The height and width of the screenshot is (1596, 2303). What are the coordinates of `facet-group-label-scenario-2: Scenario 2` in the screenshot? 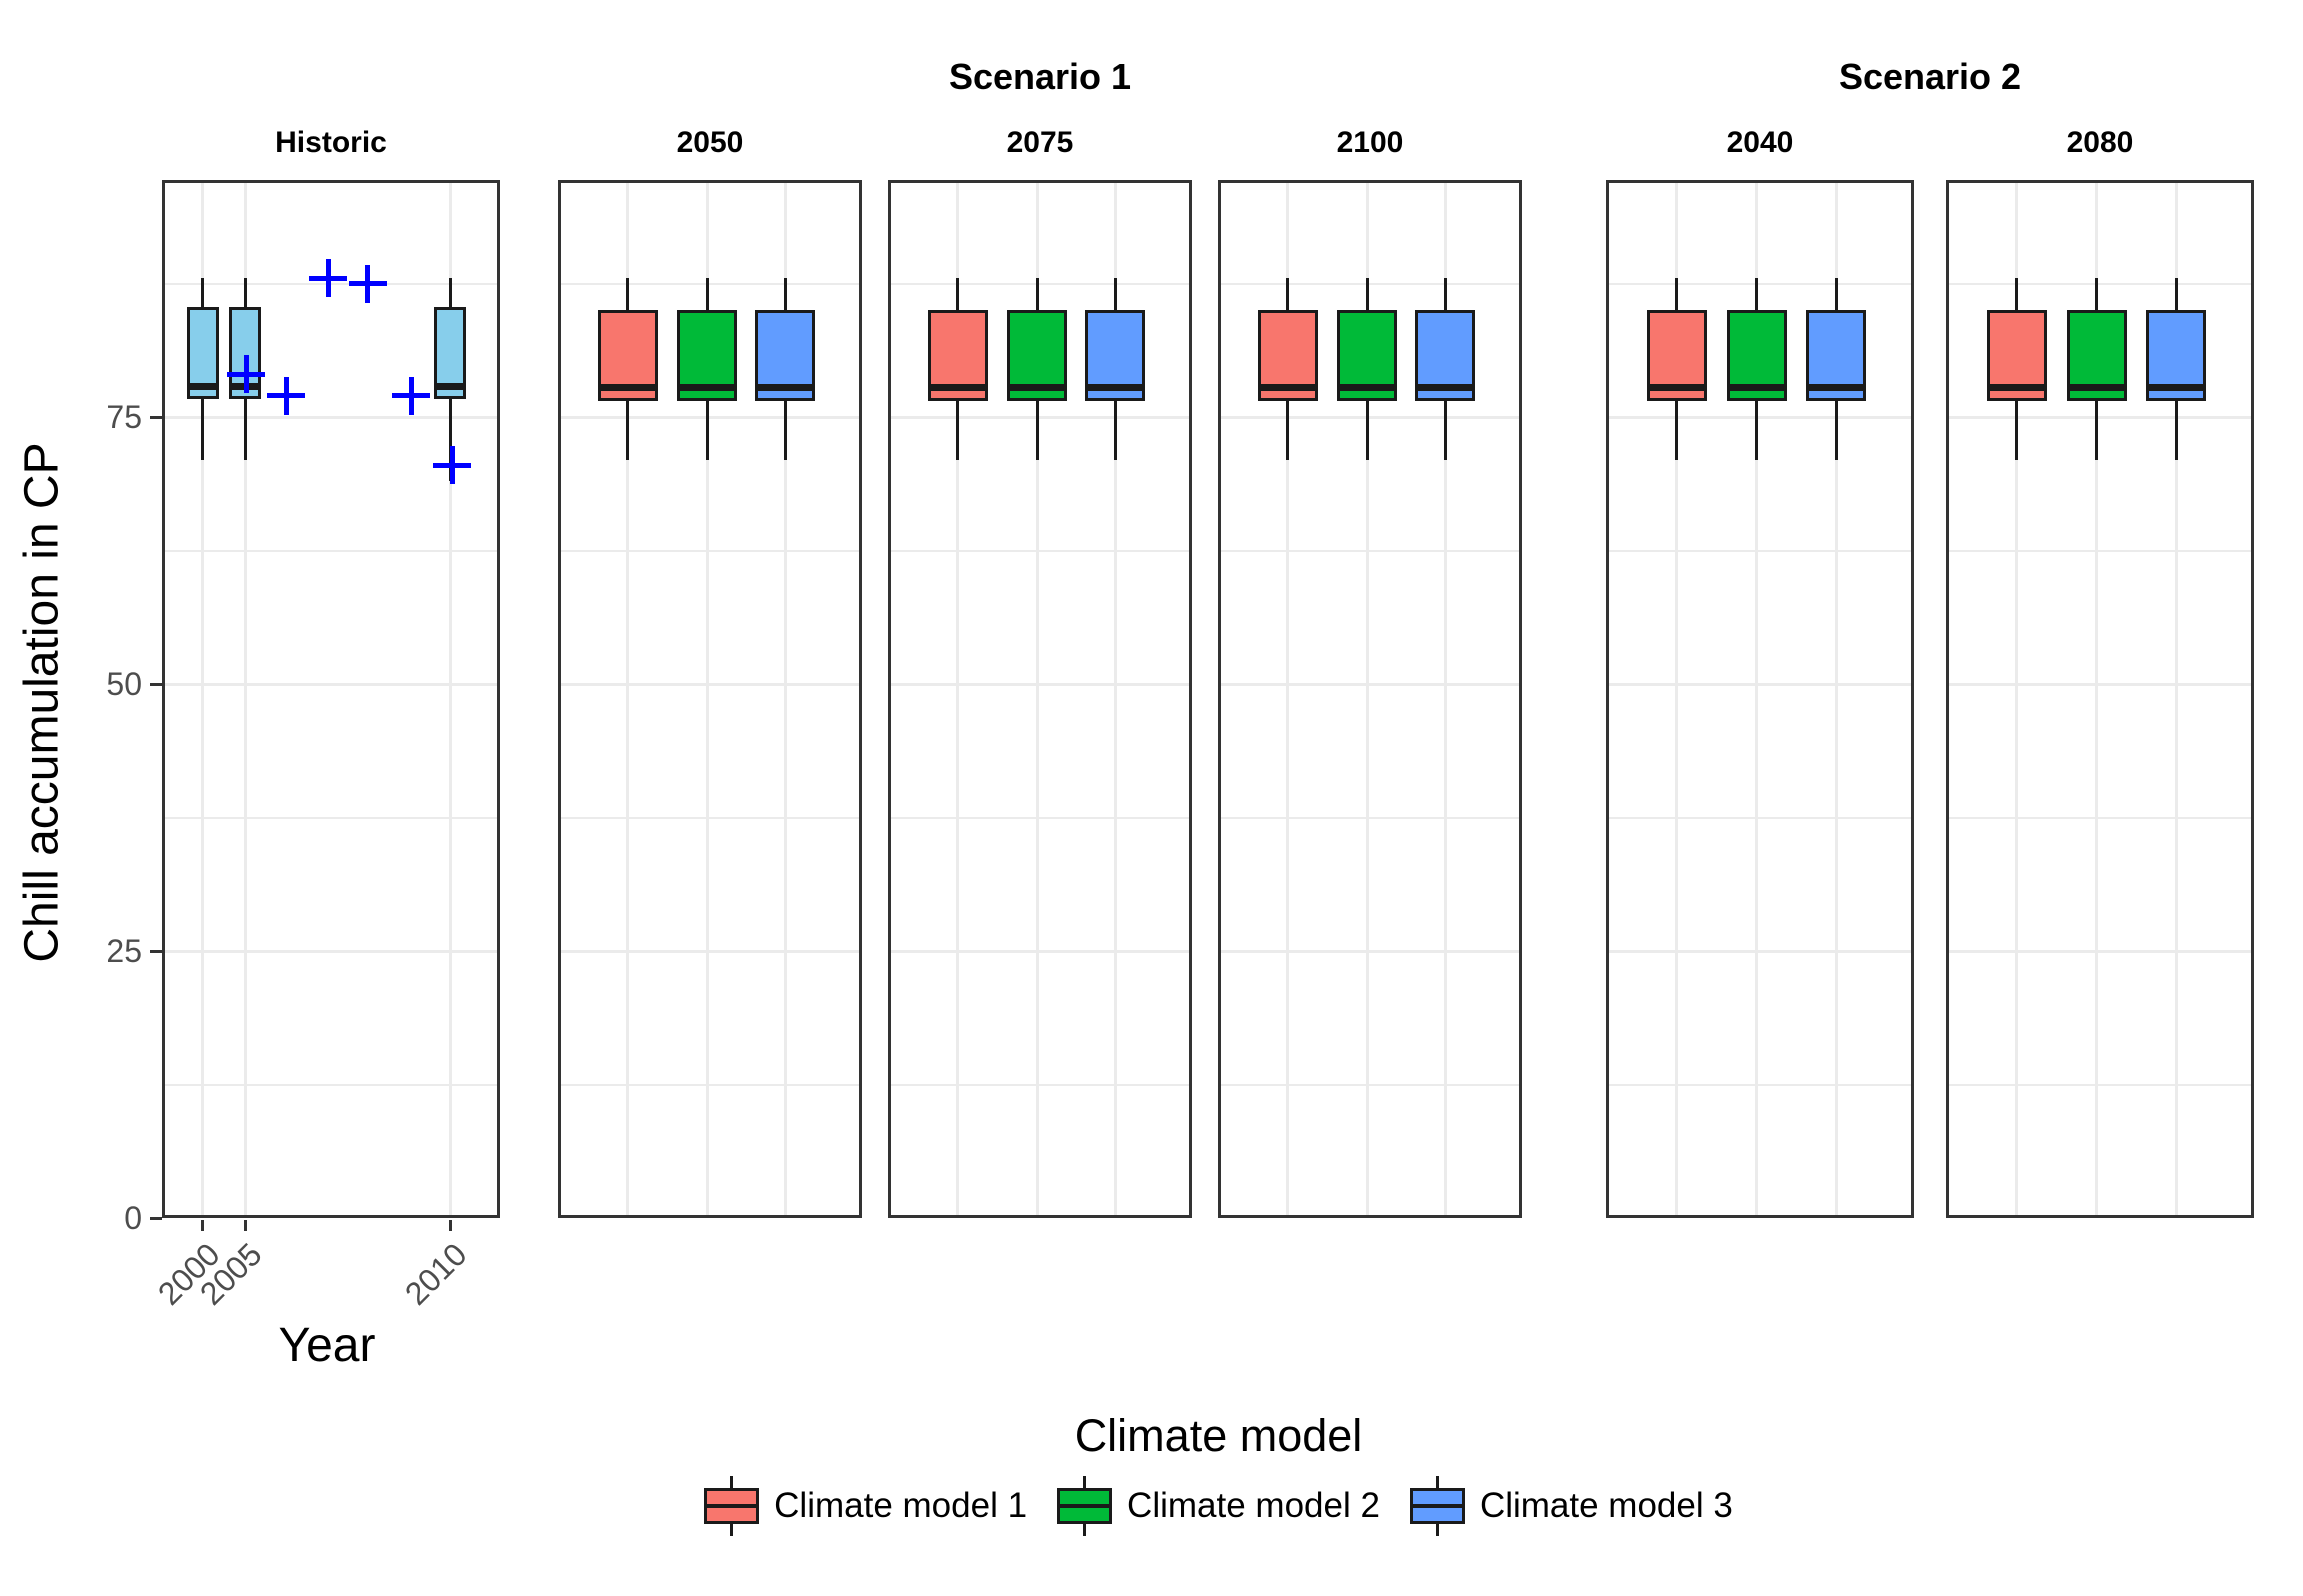 It's located at (1930, 76).